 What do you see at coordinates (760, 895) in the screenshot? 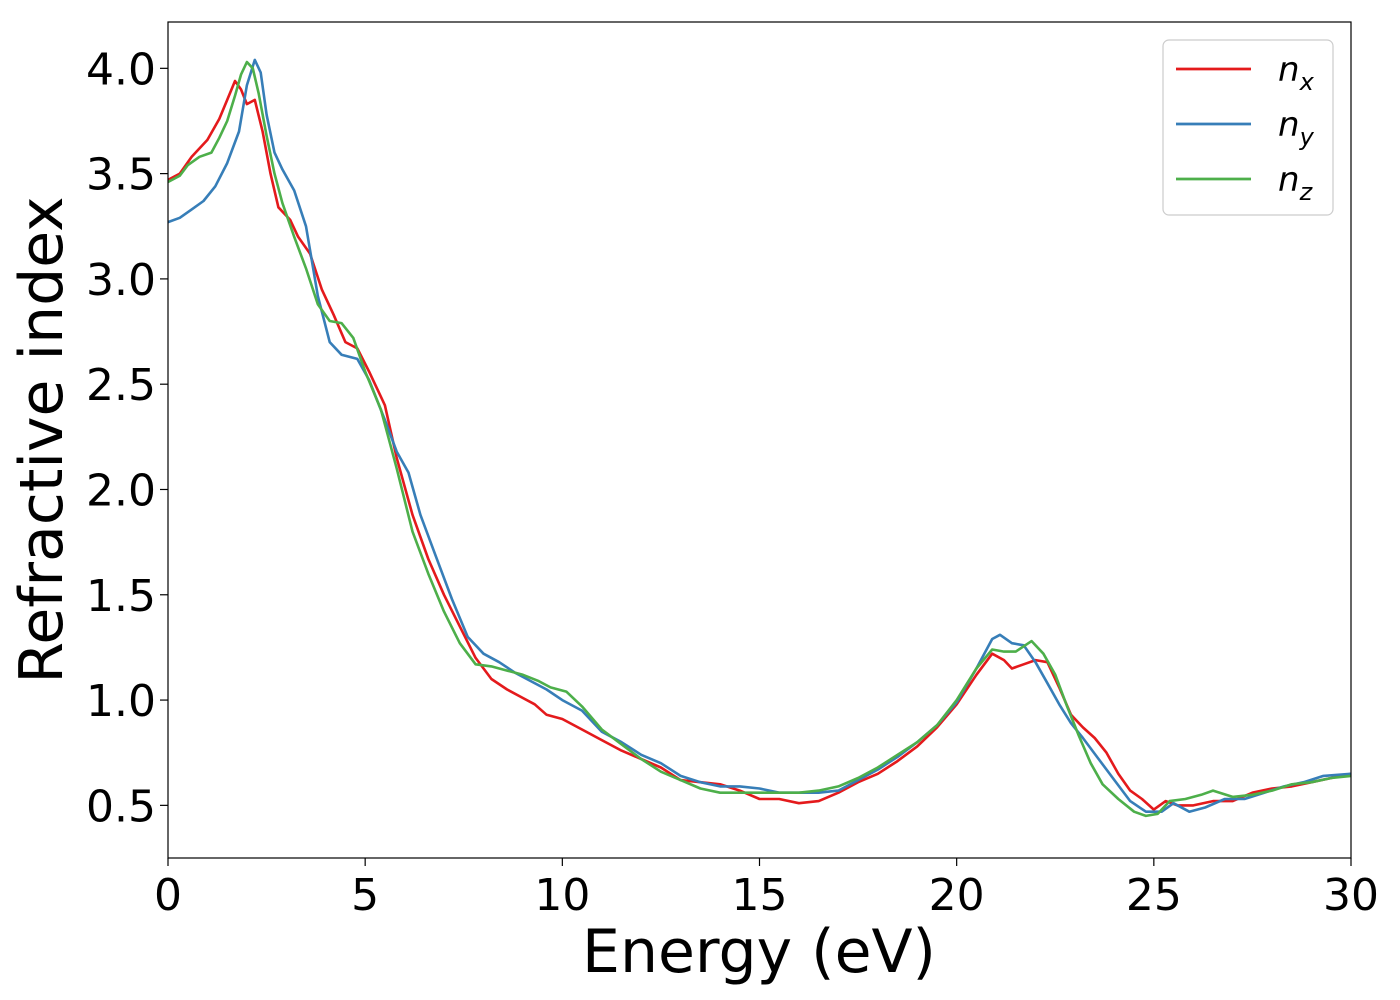
I see `x-tick-label: 15` at bounding box center [760, 895].